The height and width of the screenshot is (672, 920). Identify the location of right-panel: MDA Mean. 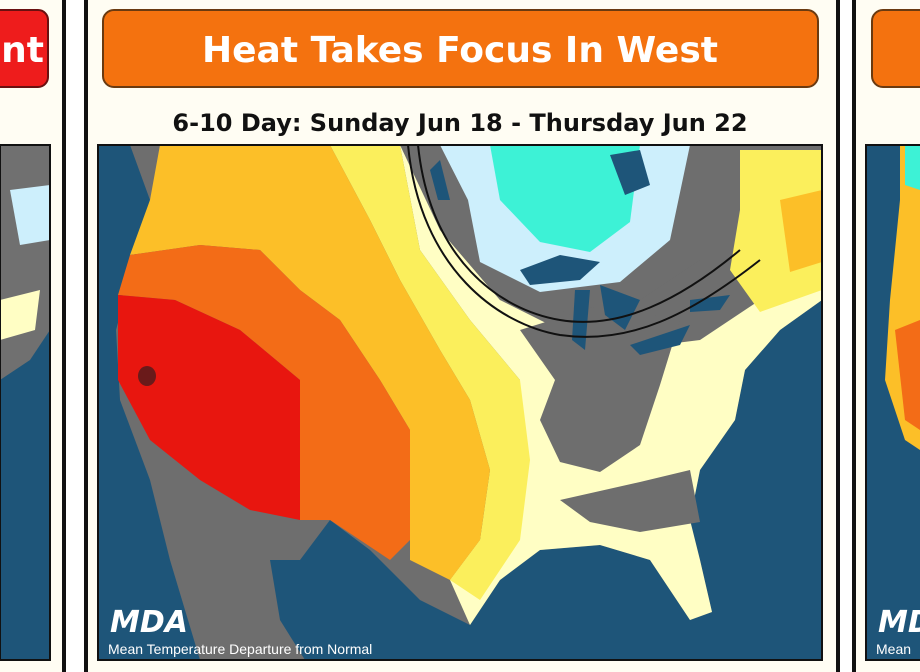
(888, 336).